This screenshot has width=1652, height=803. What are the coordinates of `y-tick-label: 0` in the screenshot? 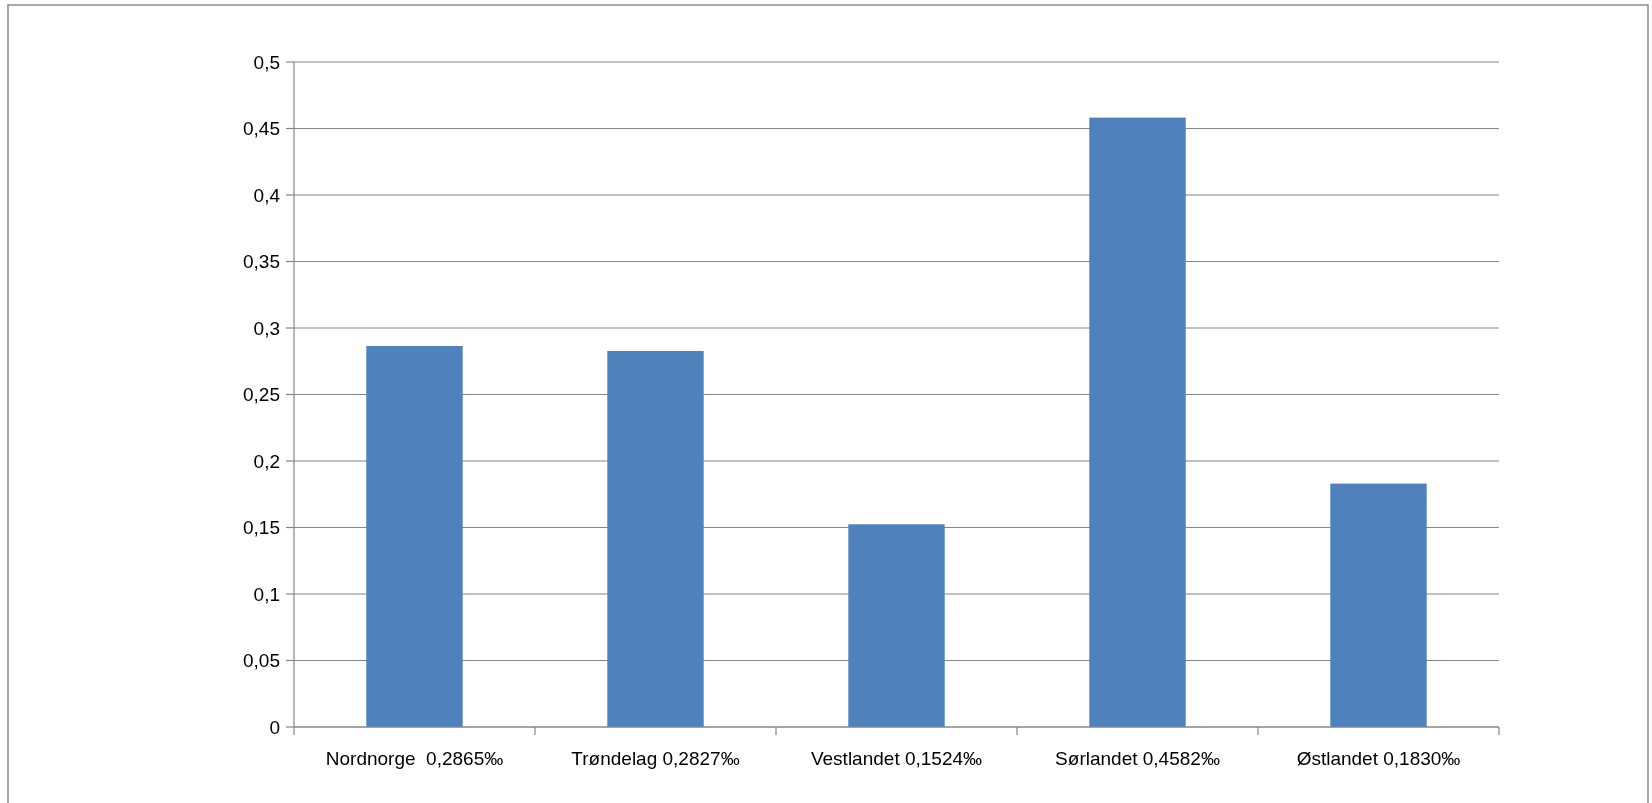 It's located at (274, 727).